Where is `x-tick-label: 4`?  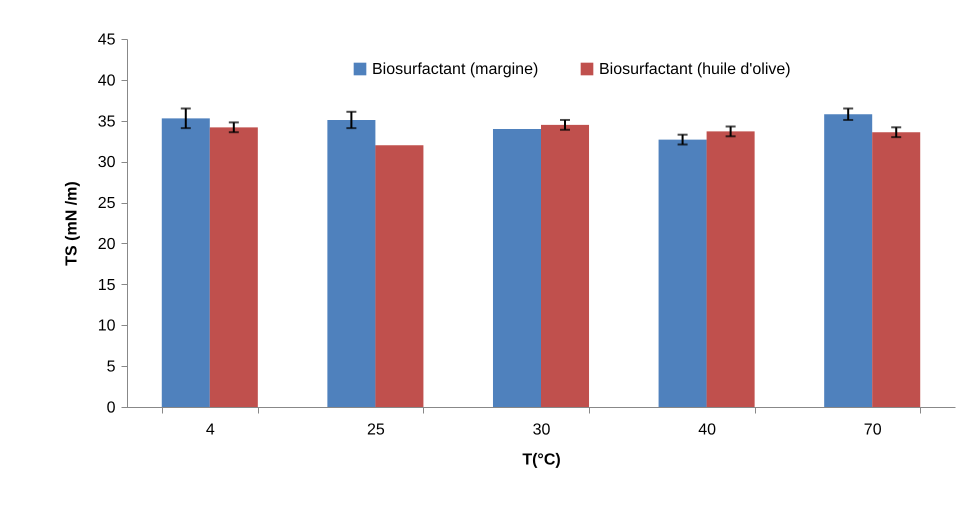
x-tick-label: 4 is located at coordinates (210, 430).